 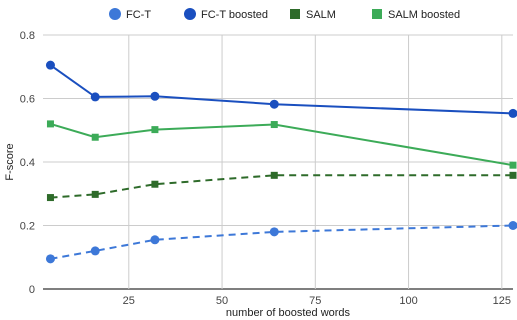 I want to click on series-fc-t, so click(x=281, y=242).